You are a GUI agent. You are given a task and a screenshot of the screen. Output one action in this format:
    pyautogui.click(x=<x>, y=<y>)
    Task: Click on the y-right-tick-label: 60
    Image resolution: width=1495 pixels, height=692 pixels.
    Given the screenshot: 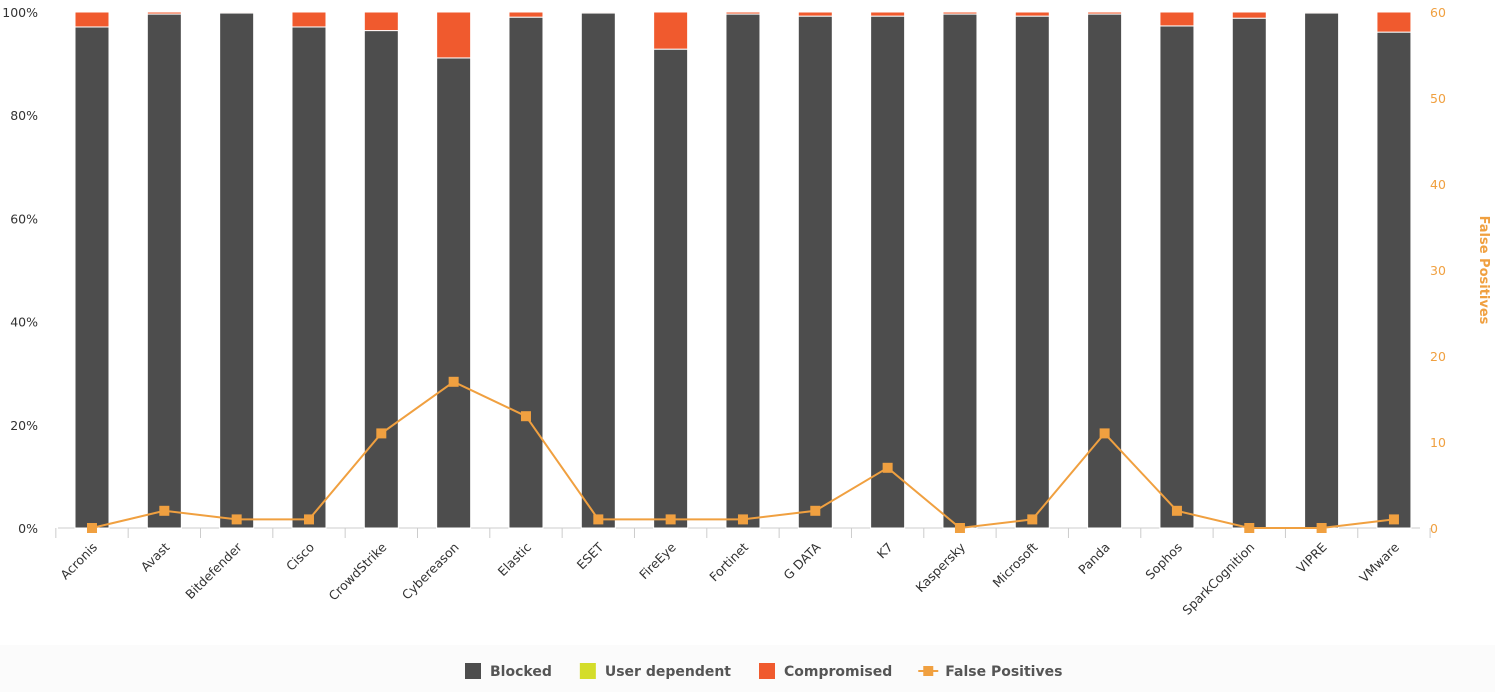 What is the action you would take?
    pyautogui.click(x=1438, y=12)
    